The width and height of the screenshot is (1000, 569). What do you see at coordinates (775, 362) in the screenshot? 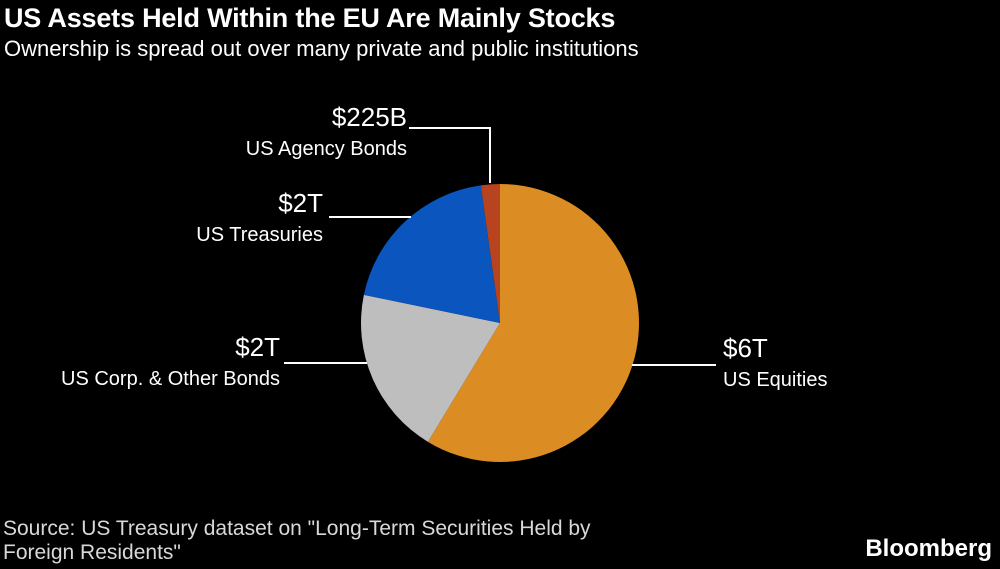
I see `slice-label-us-equities: $6T US Equities` at bounding box center [775, 362].